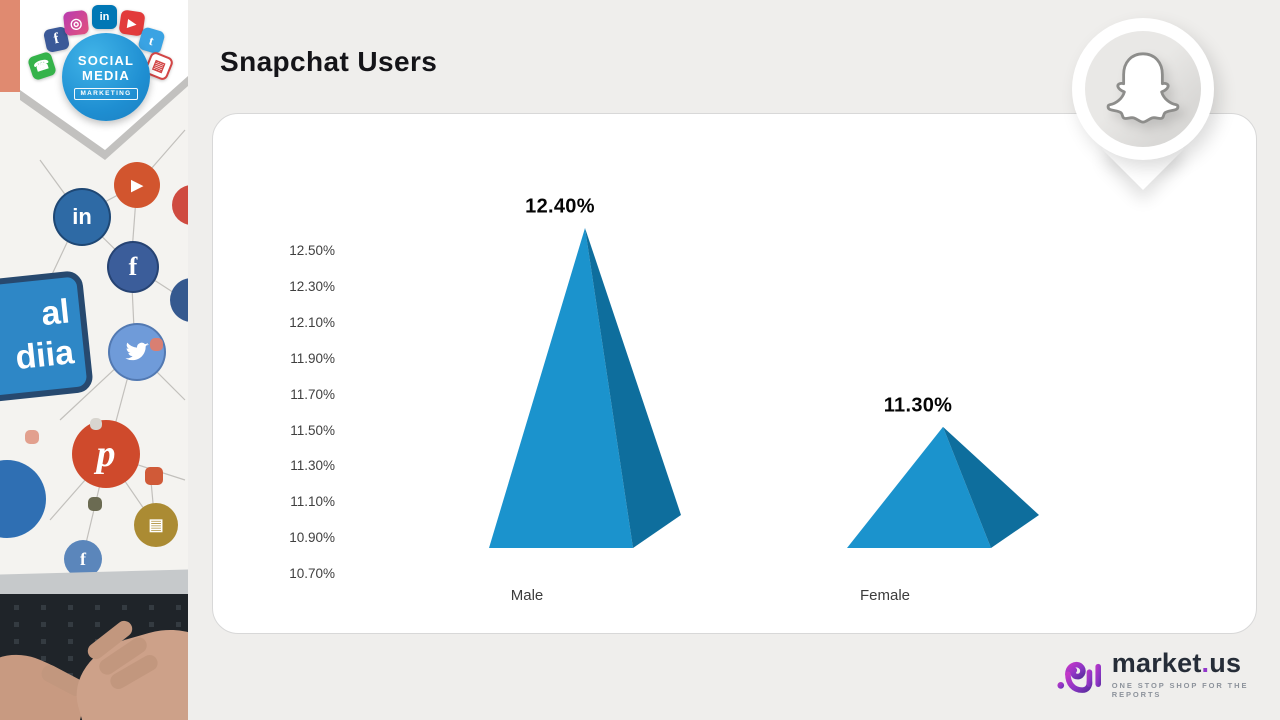  What do you see at coordinates (329, 61) in the screenshot?
I see `page-title: Snapchat Users` at bounding box center [329, 61].